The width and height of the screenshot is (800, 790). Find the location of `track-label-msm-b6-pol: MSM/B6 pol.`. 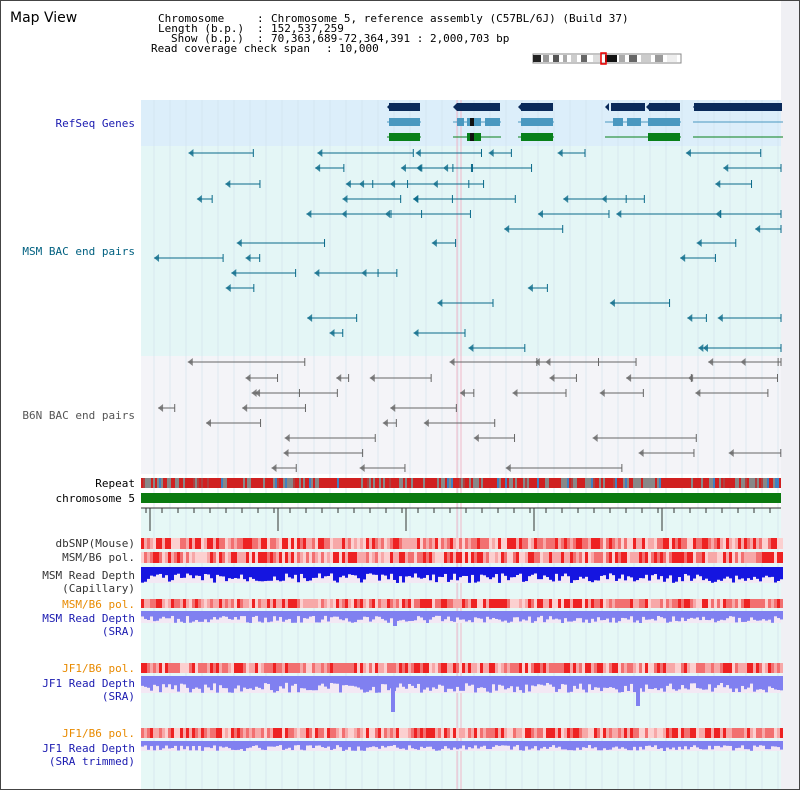

track-label-msm-b6-pol: MSM/B6 pol. is located at coordinates (98, 557).